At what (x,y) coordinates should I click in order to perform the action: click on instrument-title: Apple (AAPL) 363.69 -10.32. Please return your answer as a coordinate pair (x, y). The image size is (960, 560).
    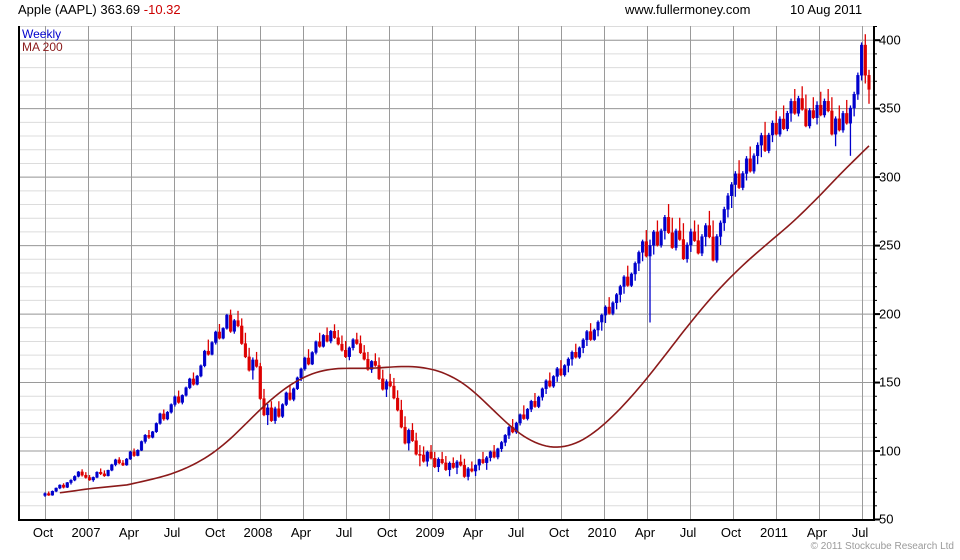
    Looking at the image, I should click on (99, 9).